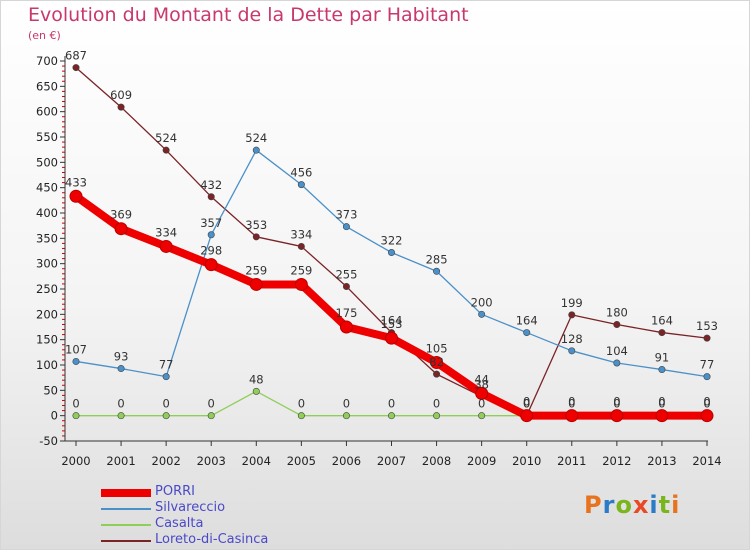 This screenshot has height=550, width=750. Describe the element at coordinates (609, 505) in the screenshot. I see `logo-letter: r` at that location.